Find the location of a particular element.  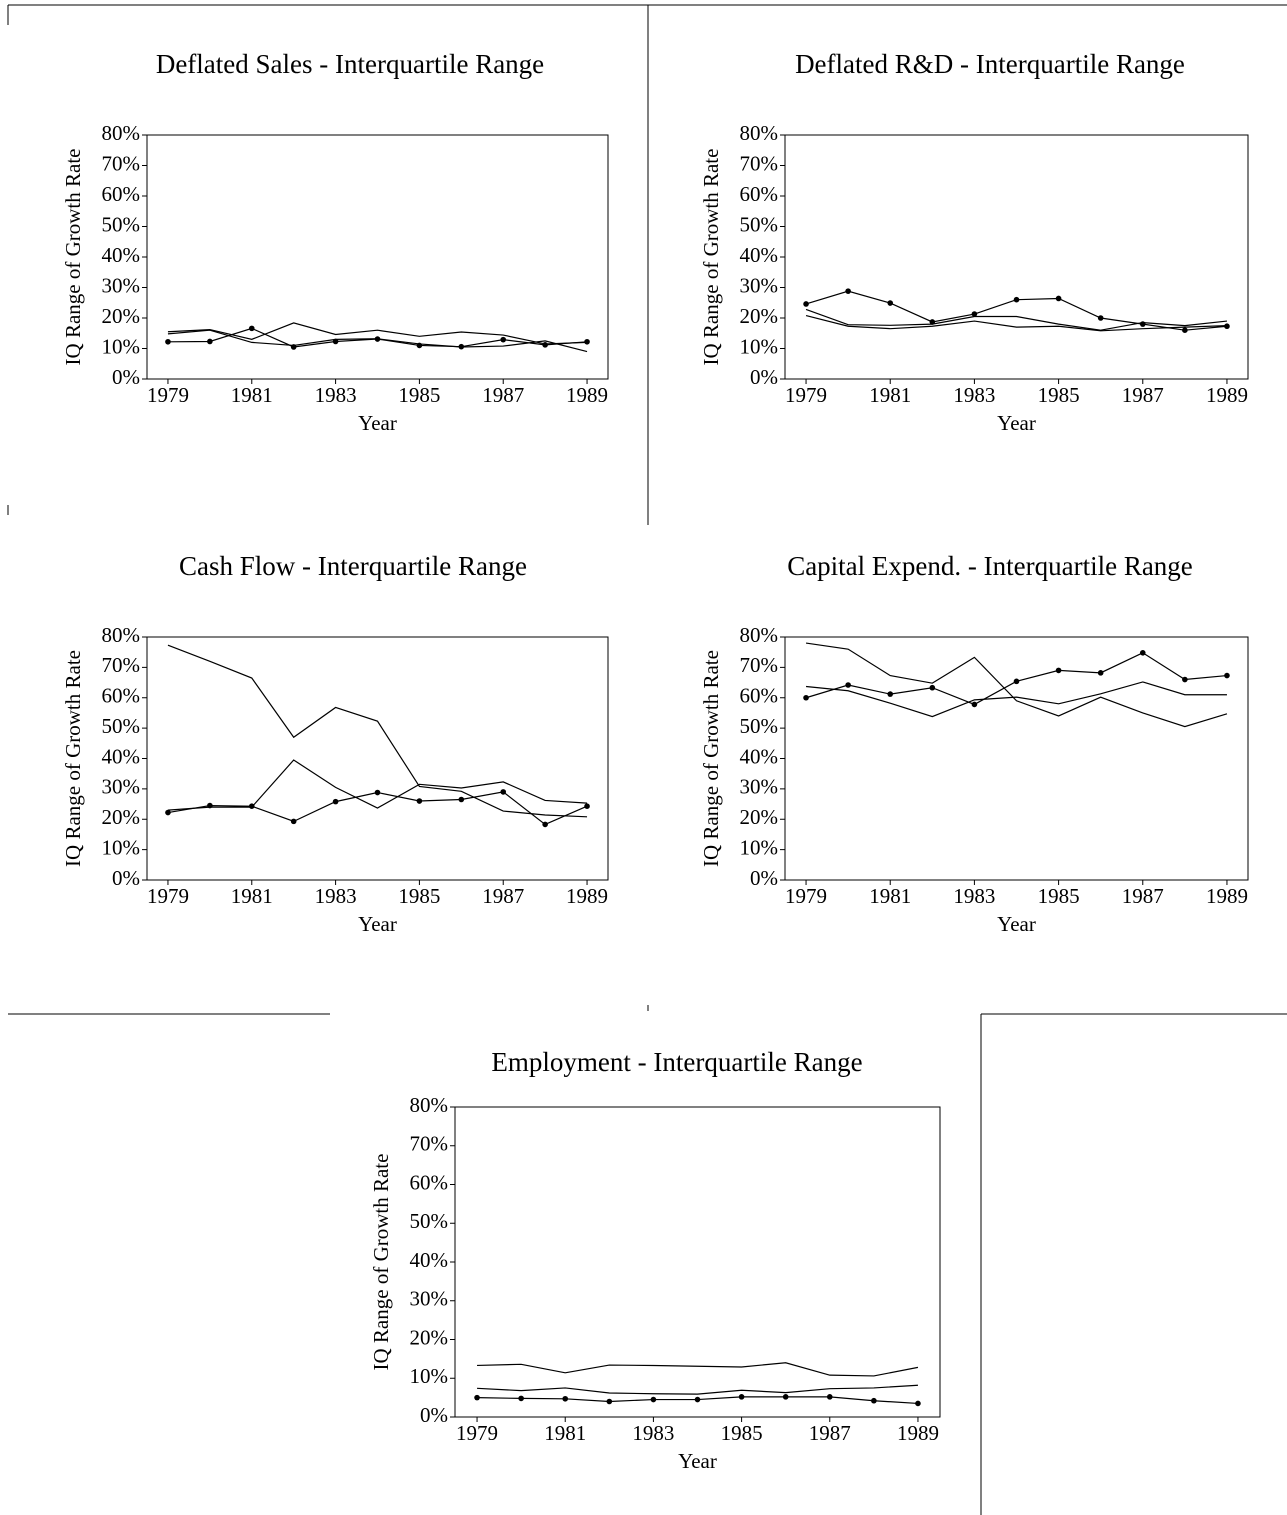

chart-title: Deflated Sales - Interquartile Range is located at coordinates (350, 64).